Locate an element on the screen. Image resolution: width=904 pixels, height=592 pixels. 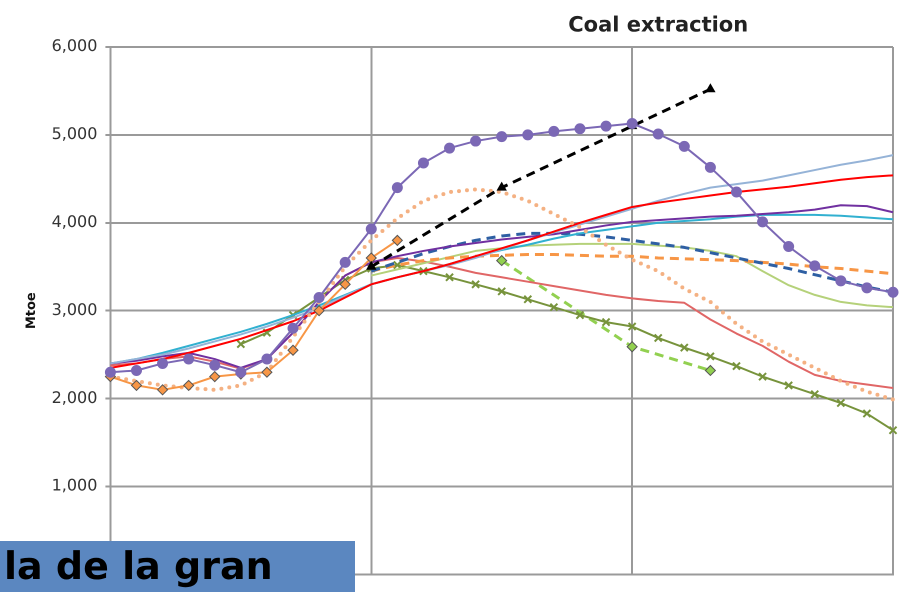
y-tick-label: 2,000 is located at coordinates (75, 397).